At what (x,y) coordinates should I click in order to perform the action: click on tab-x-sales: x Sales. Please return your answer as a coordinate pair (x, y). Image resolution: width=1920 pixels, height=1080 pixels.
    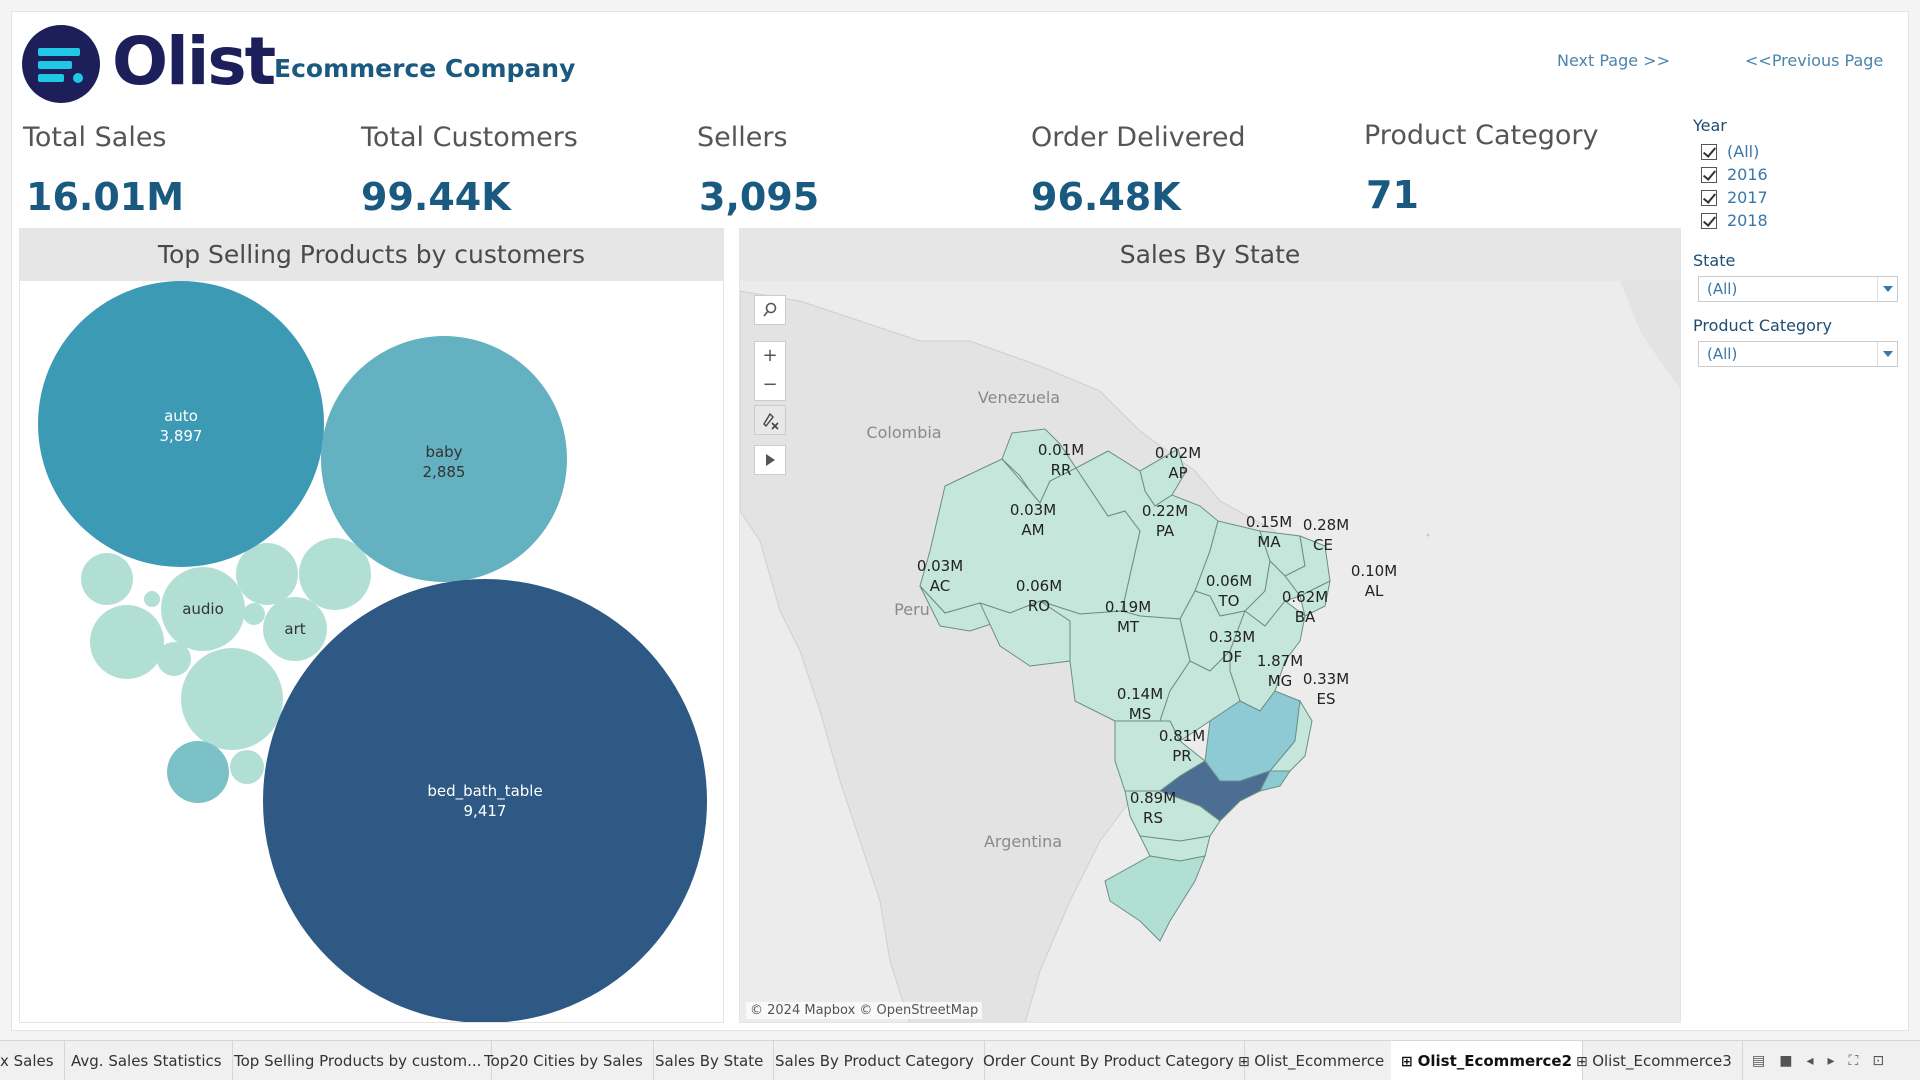
    Looking at the image, I should click on (32, 1060).